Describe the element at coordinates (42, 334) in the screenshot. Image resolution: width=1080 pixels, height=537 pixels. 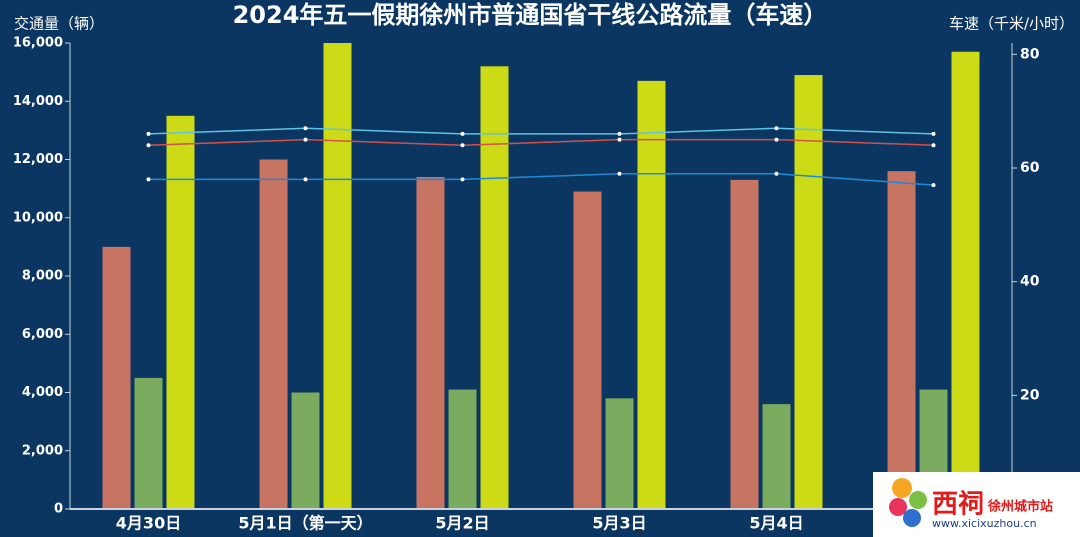
I see `y-tick-label: 6,000` at that location.